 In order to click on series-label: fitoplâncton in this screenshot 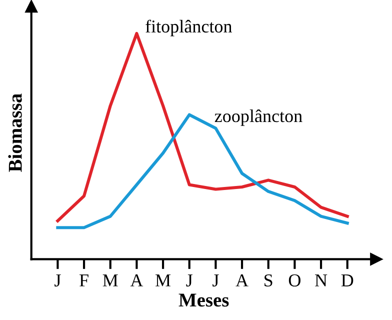, I will do `click(189, 28)`.